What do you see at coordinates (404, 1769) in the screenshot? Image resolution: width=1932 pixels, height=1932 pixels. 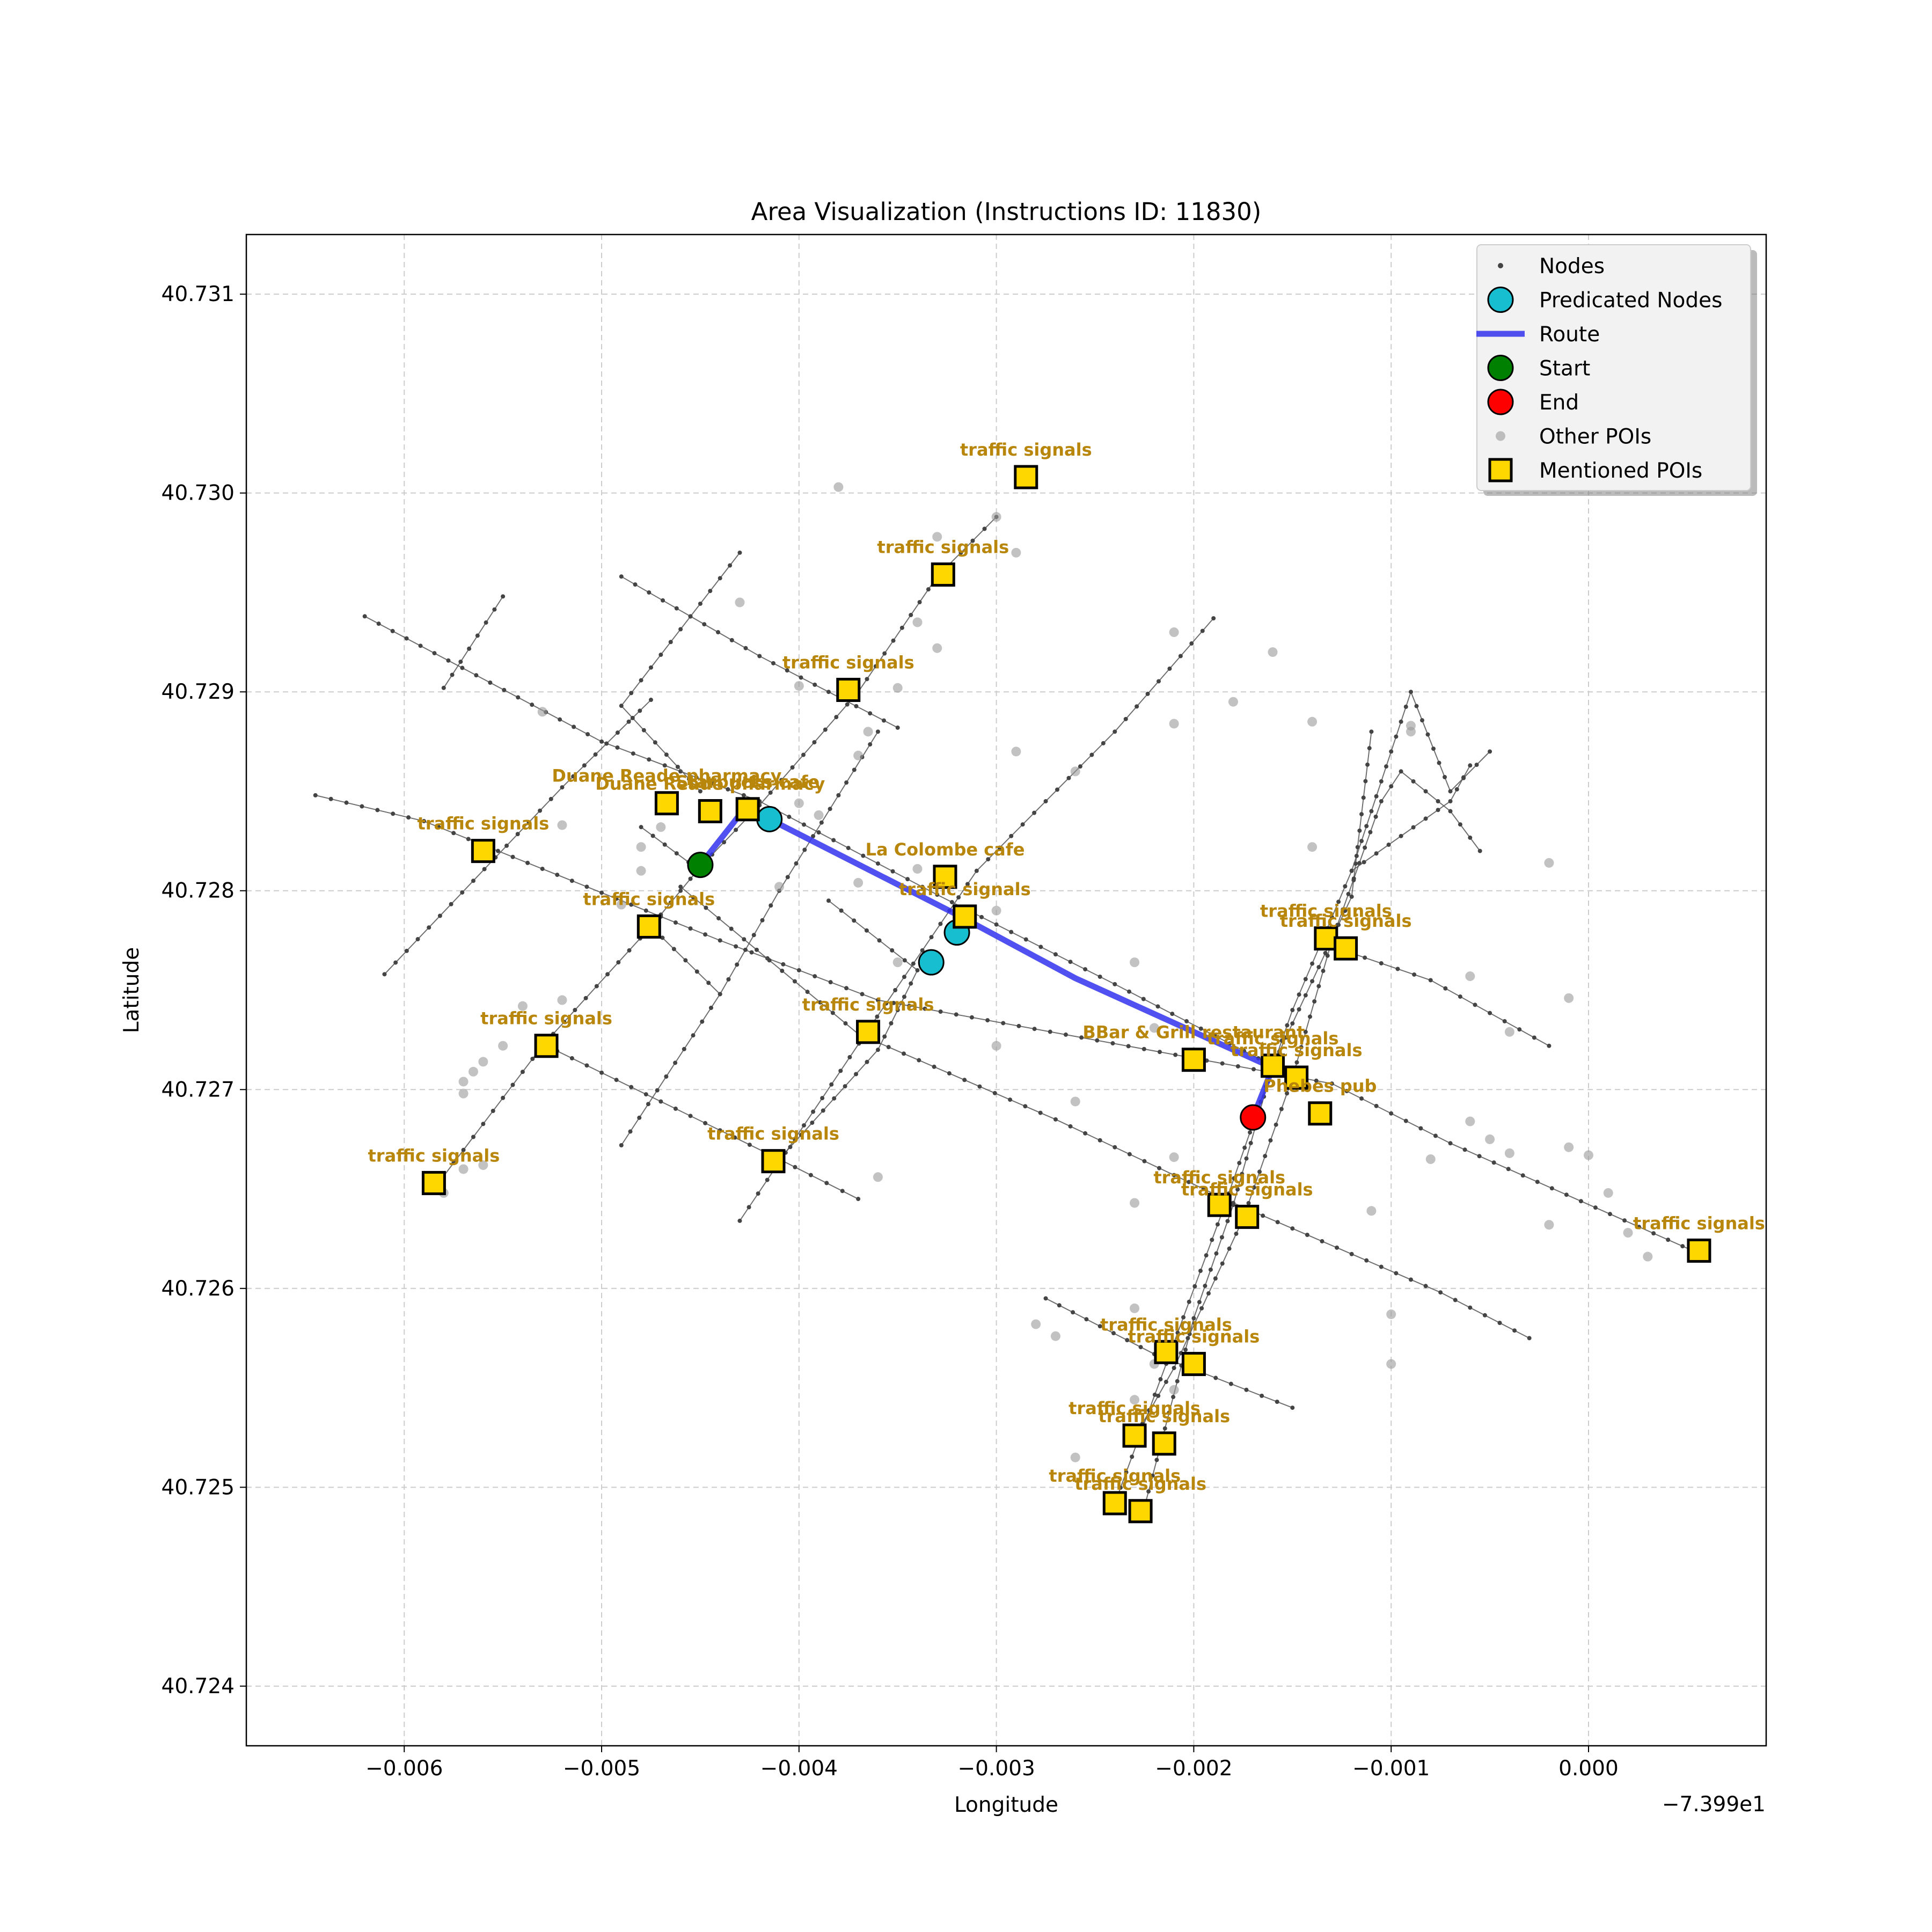 I see `x-tick-label: −0.006` at bounding box center [404, 1769].